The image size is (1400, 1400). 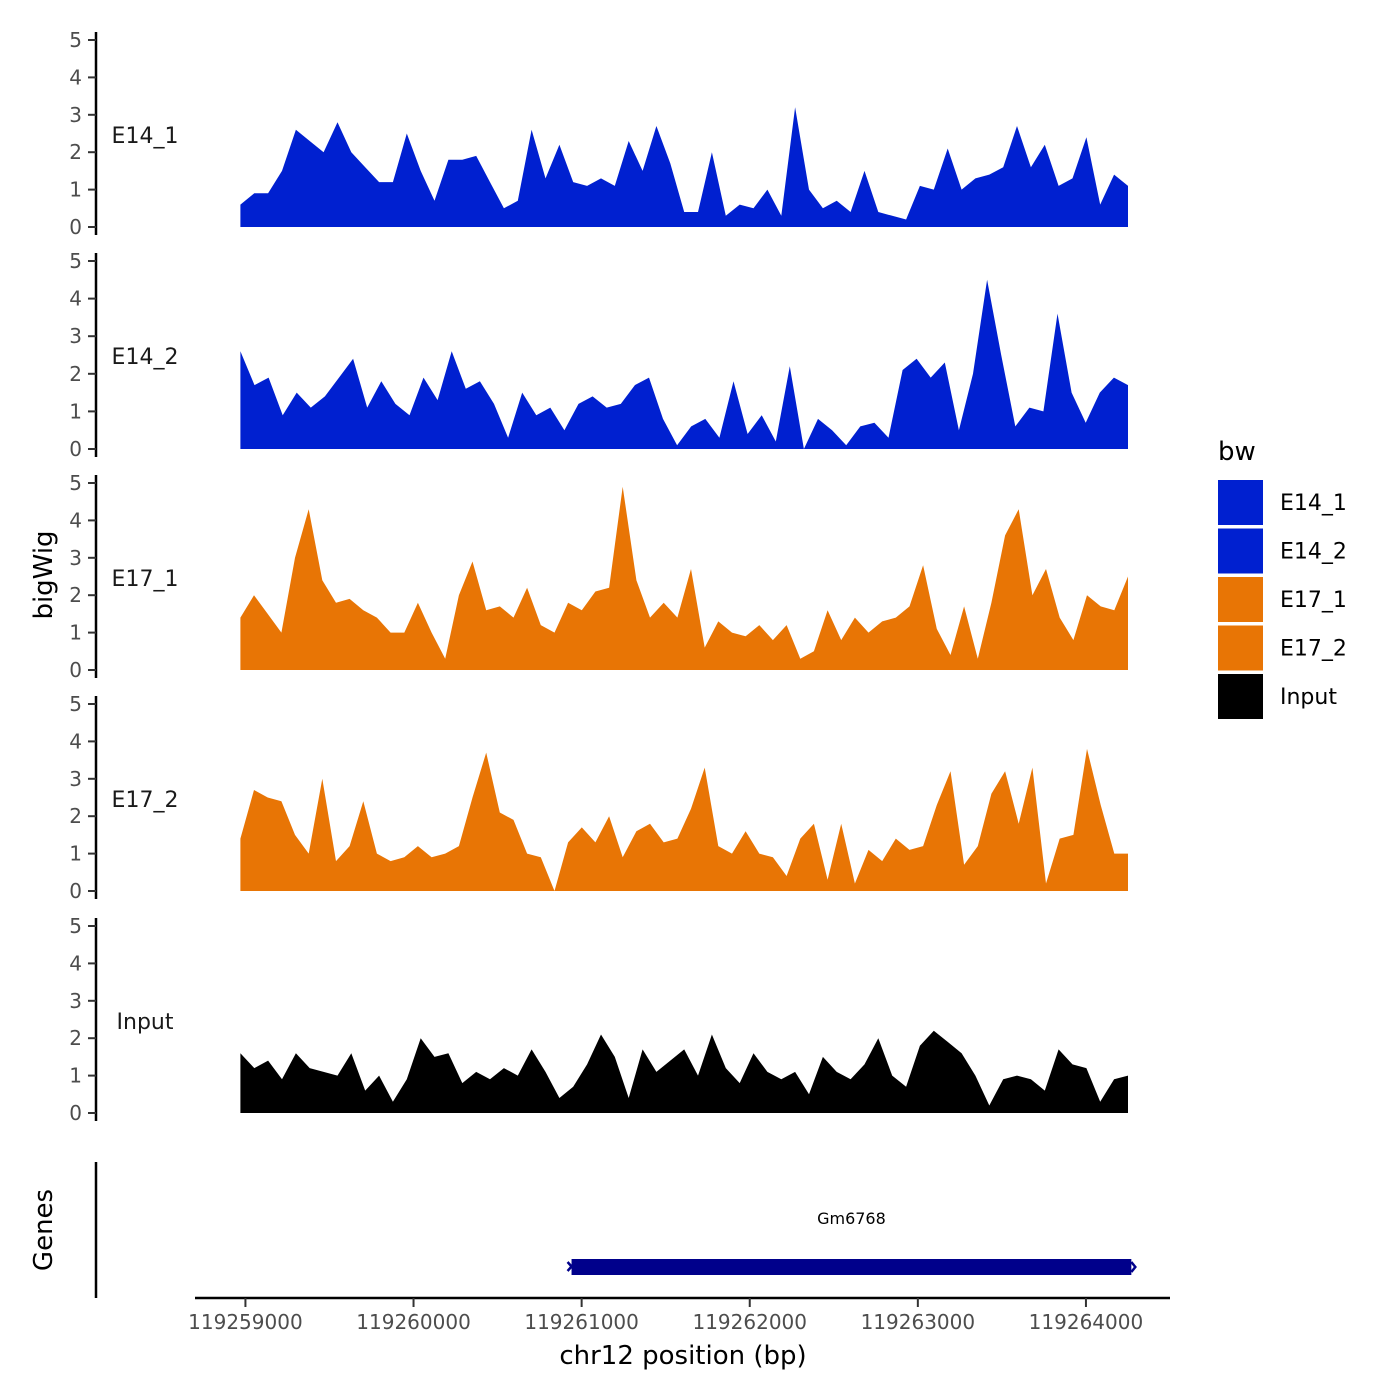 I want to click on genes-panel-title: Genes, so click(x=44, y=1230).